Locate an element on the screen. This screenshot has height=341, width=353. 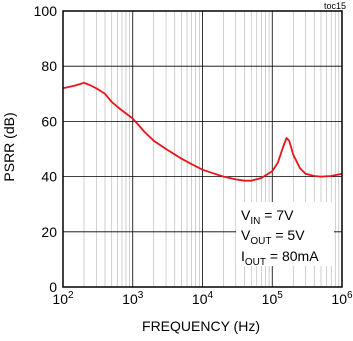
x-axis-title: FREQUENCY (Hz) is located at coordinates (201, 326).